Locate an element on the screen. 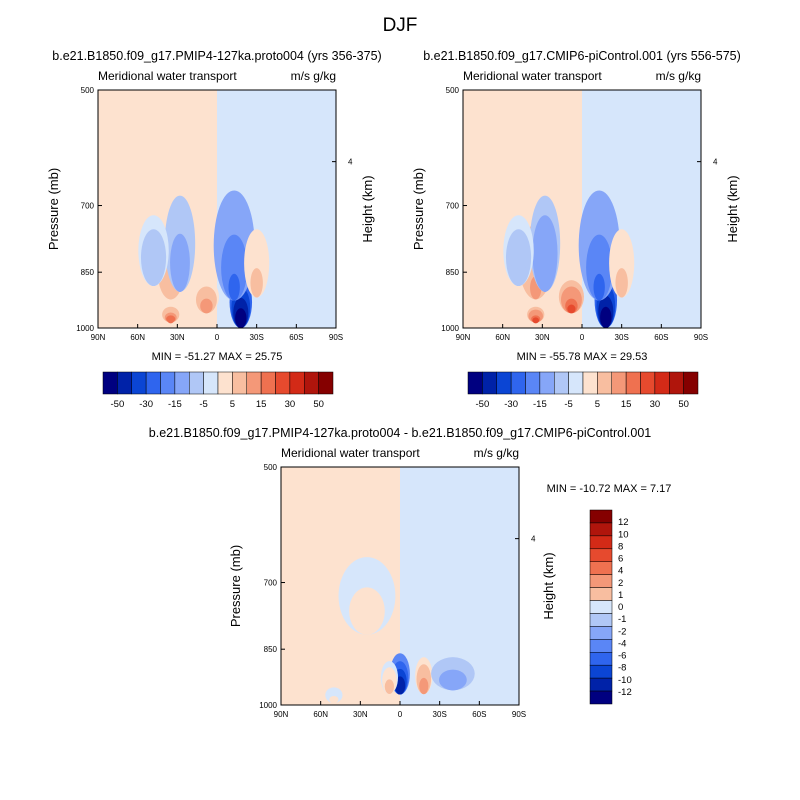 The height and width of the screenshot is (800, 800). panel-3-x-tick-label: 0 is located at coordinates (400, 714).